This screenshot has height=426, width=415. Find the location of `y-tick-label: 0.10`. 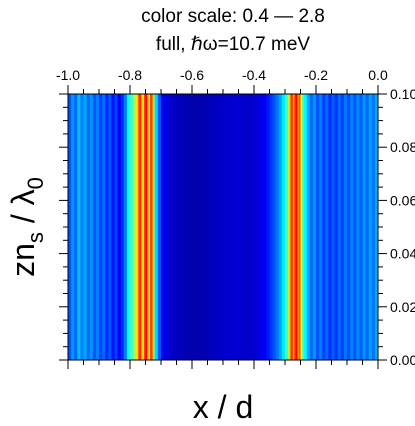

y-tick-label: 0.10 is located at coordinates (402, 94).